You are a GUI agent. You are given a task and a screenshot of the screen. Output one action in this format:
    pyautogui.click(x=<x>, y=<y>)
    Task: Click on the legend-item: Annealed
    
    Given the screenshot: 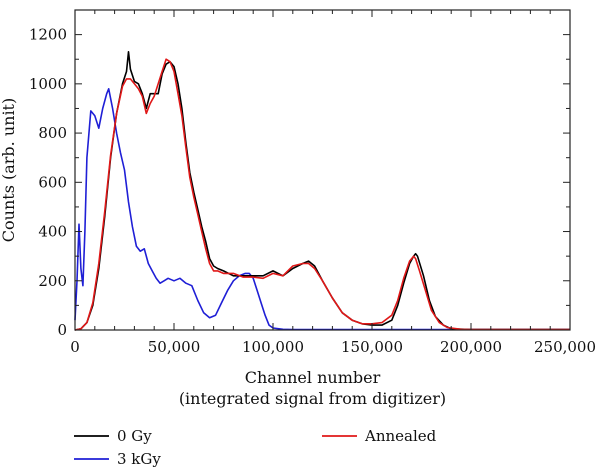 What is the action you would take?
    pyautogui.click(x=379, y=436)
    